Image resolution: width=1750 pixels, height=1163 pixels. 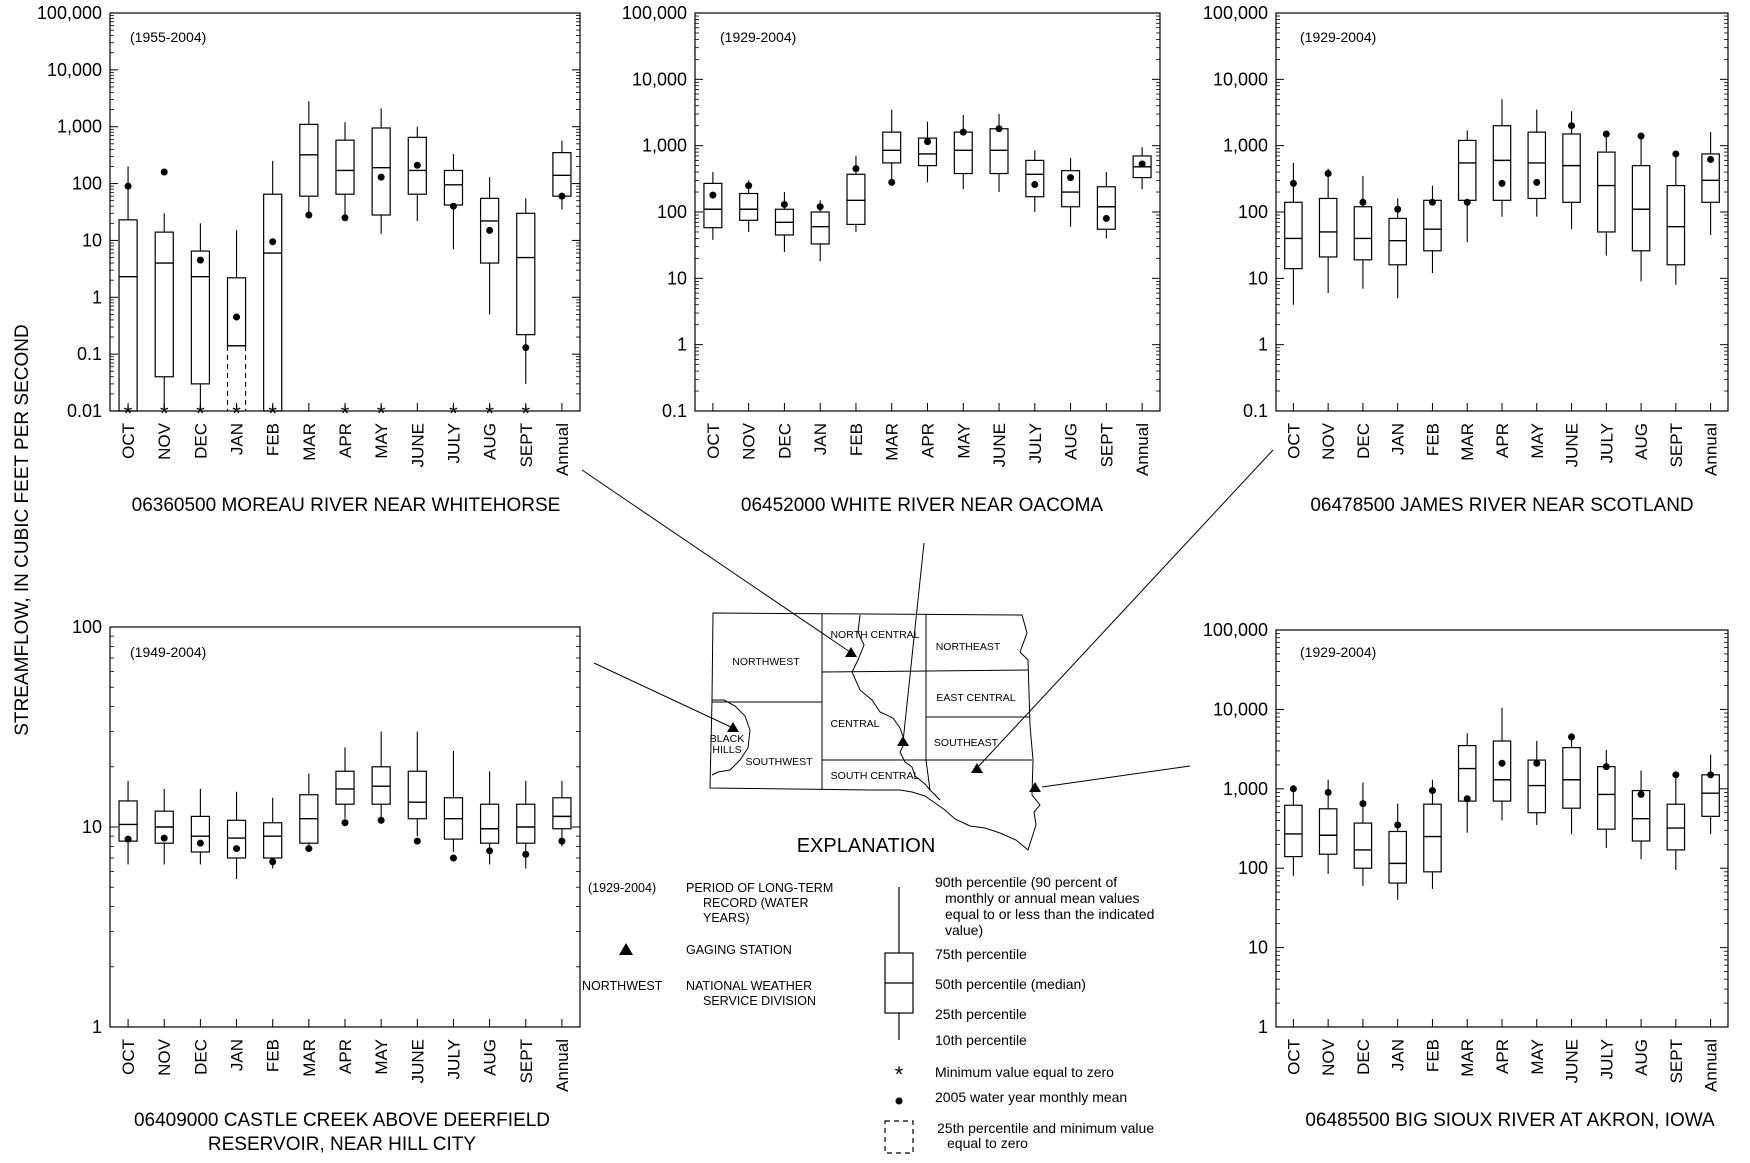 What do you see at coordinates (526, 332) in the screenshot?
I see `box-sept: *SEPT` at bounding box center [526, 332].